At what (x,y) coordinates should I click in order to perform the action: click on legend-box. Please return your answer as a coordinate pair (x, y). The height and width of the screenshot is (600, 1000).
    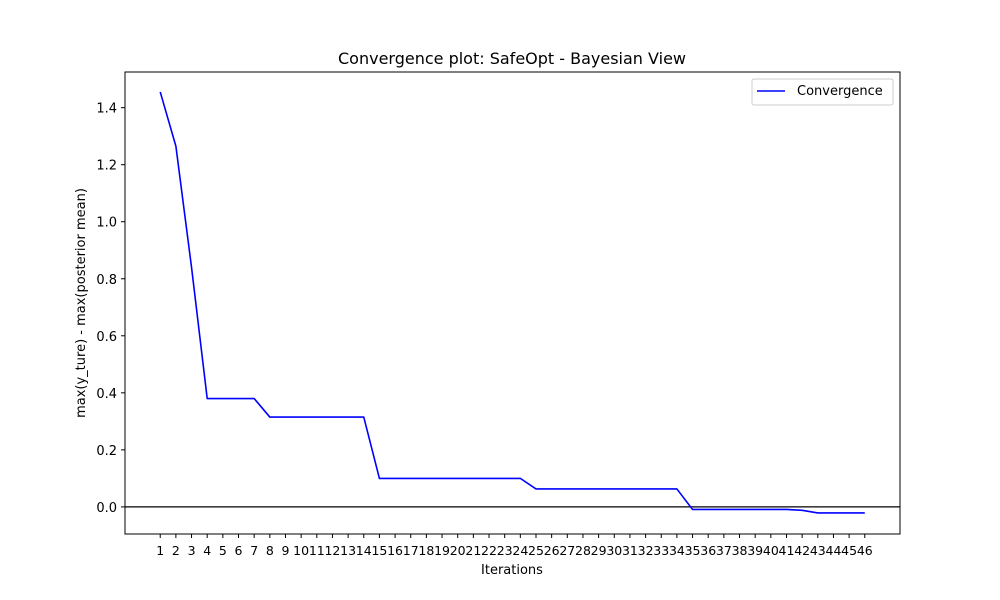
    Looking at the image, I should click on (822, 92).